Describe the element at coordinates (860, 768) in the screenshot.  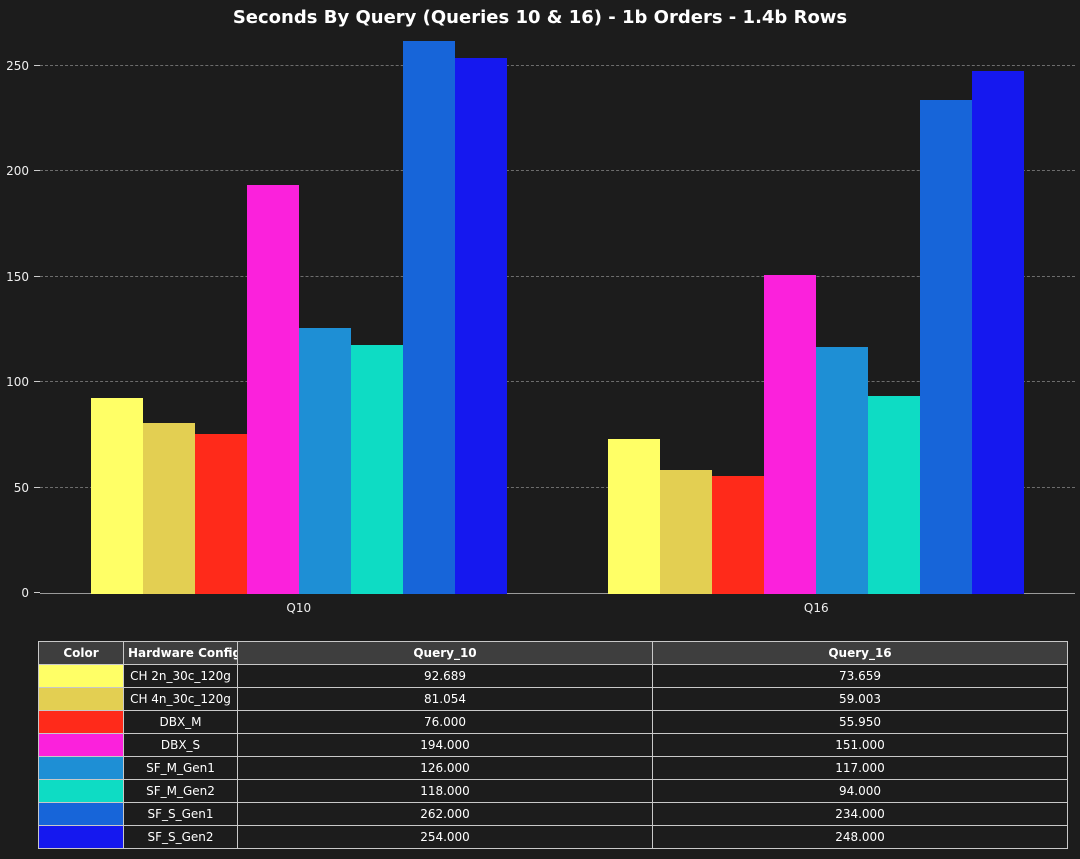
I see `query-16-cell: 117.000` at that location.